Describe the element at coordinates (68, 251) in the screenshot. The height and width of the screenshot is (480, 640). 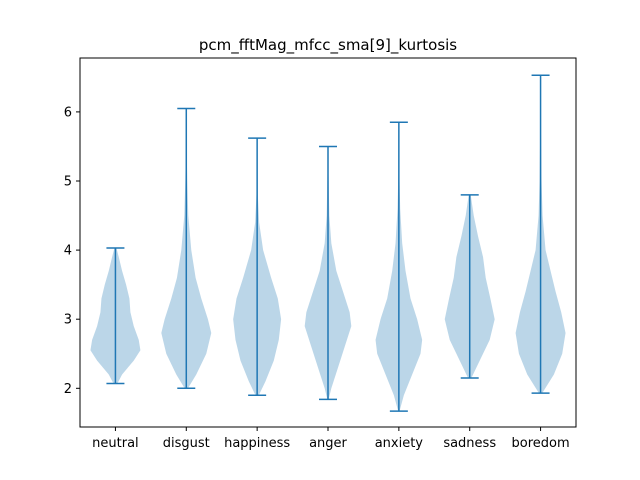
I see `y-tick-label: 4` at that location.